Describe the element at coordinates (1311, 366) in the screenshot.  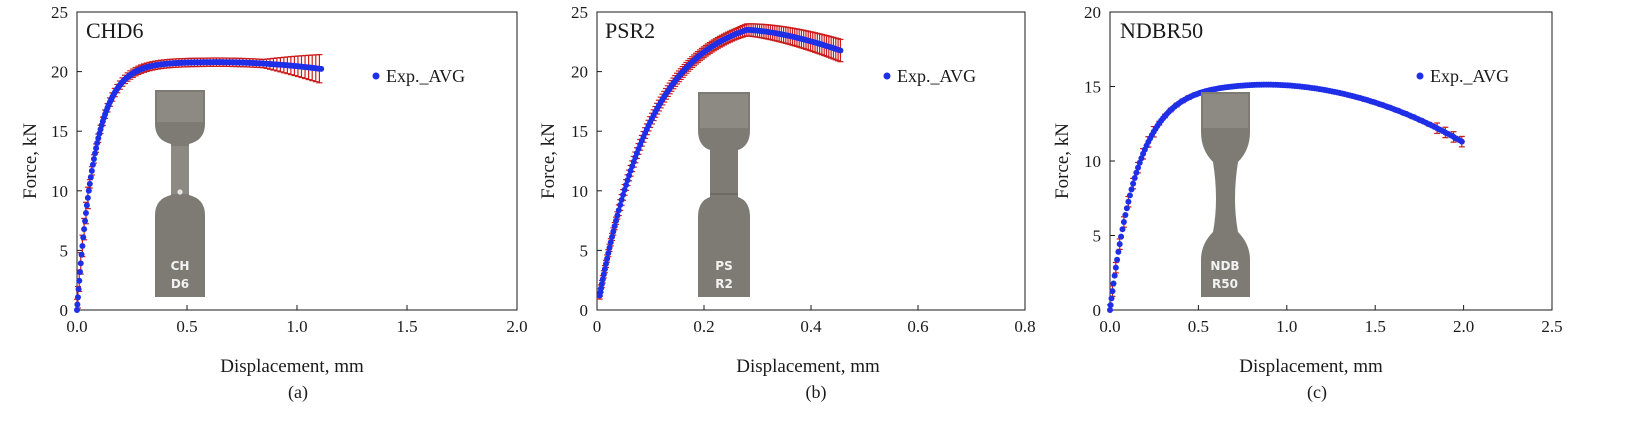
I see `panel-c-xlabel: Displacement, mm` at that location.